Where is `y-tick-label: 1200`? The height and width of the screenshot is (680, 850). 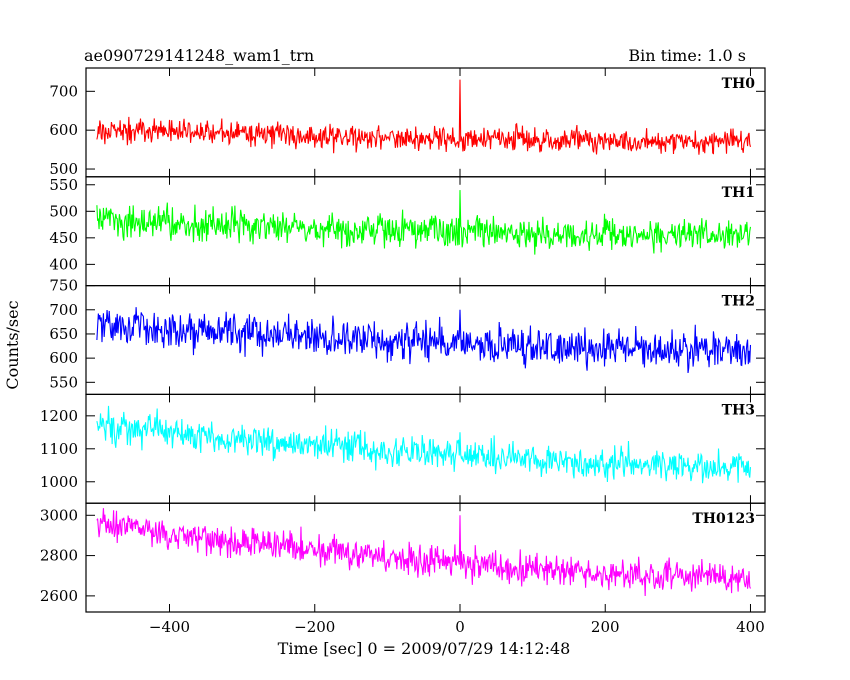
y-tick-label: 1200 is located at coordinates (59, 416).